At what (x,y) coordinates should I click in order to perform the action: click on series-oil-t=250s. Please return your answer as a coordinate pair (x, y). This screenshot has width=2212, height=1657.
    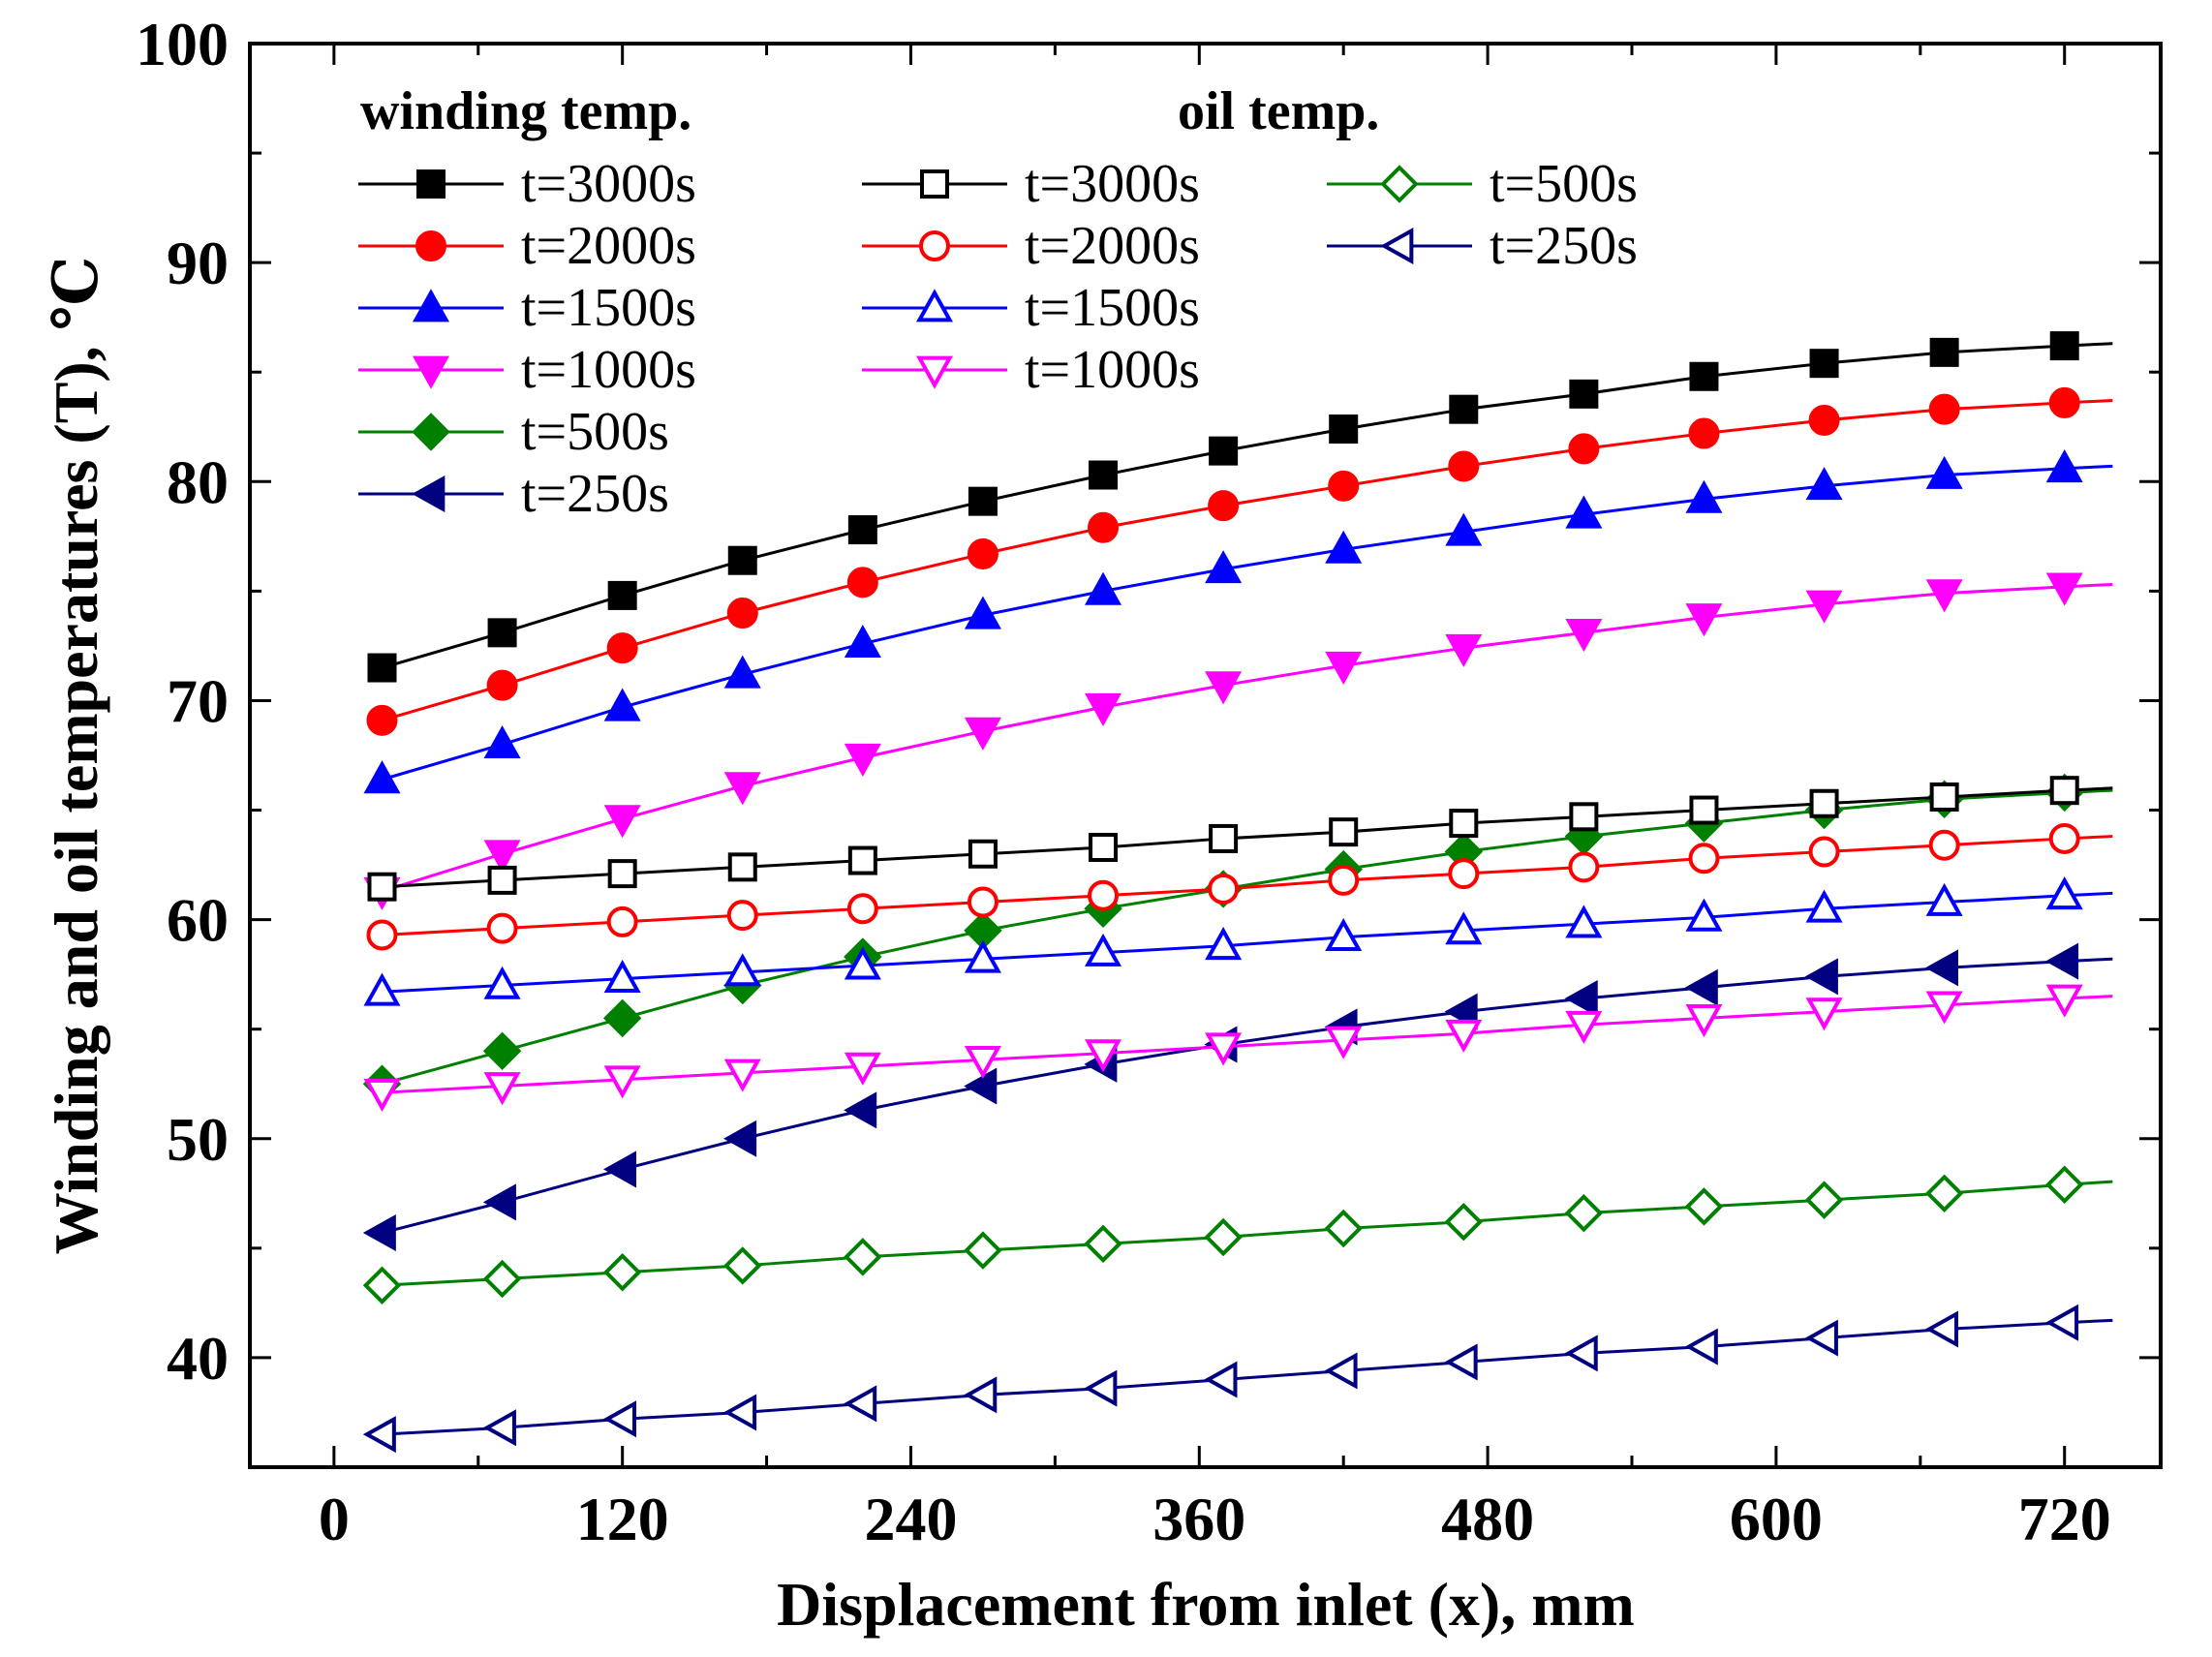
    Looking at the image, I should click on (1238, 1379).